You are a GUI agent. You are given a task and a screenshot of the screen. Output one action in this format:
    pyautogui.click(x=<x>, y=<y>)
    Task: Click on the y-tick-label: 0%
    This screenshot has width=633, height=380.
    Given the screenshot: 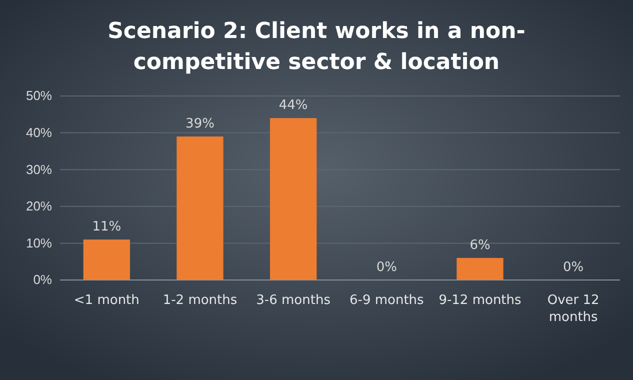 What is the action you would take?
    pyautogui.click(x=42, y=280)
    